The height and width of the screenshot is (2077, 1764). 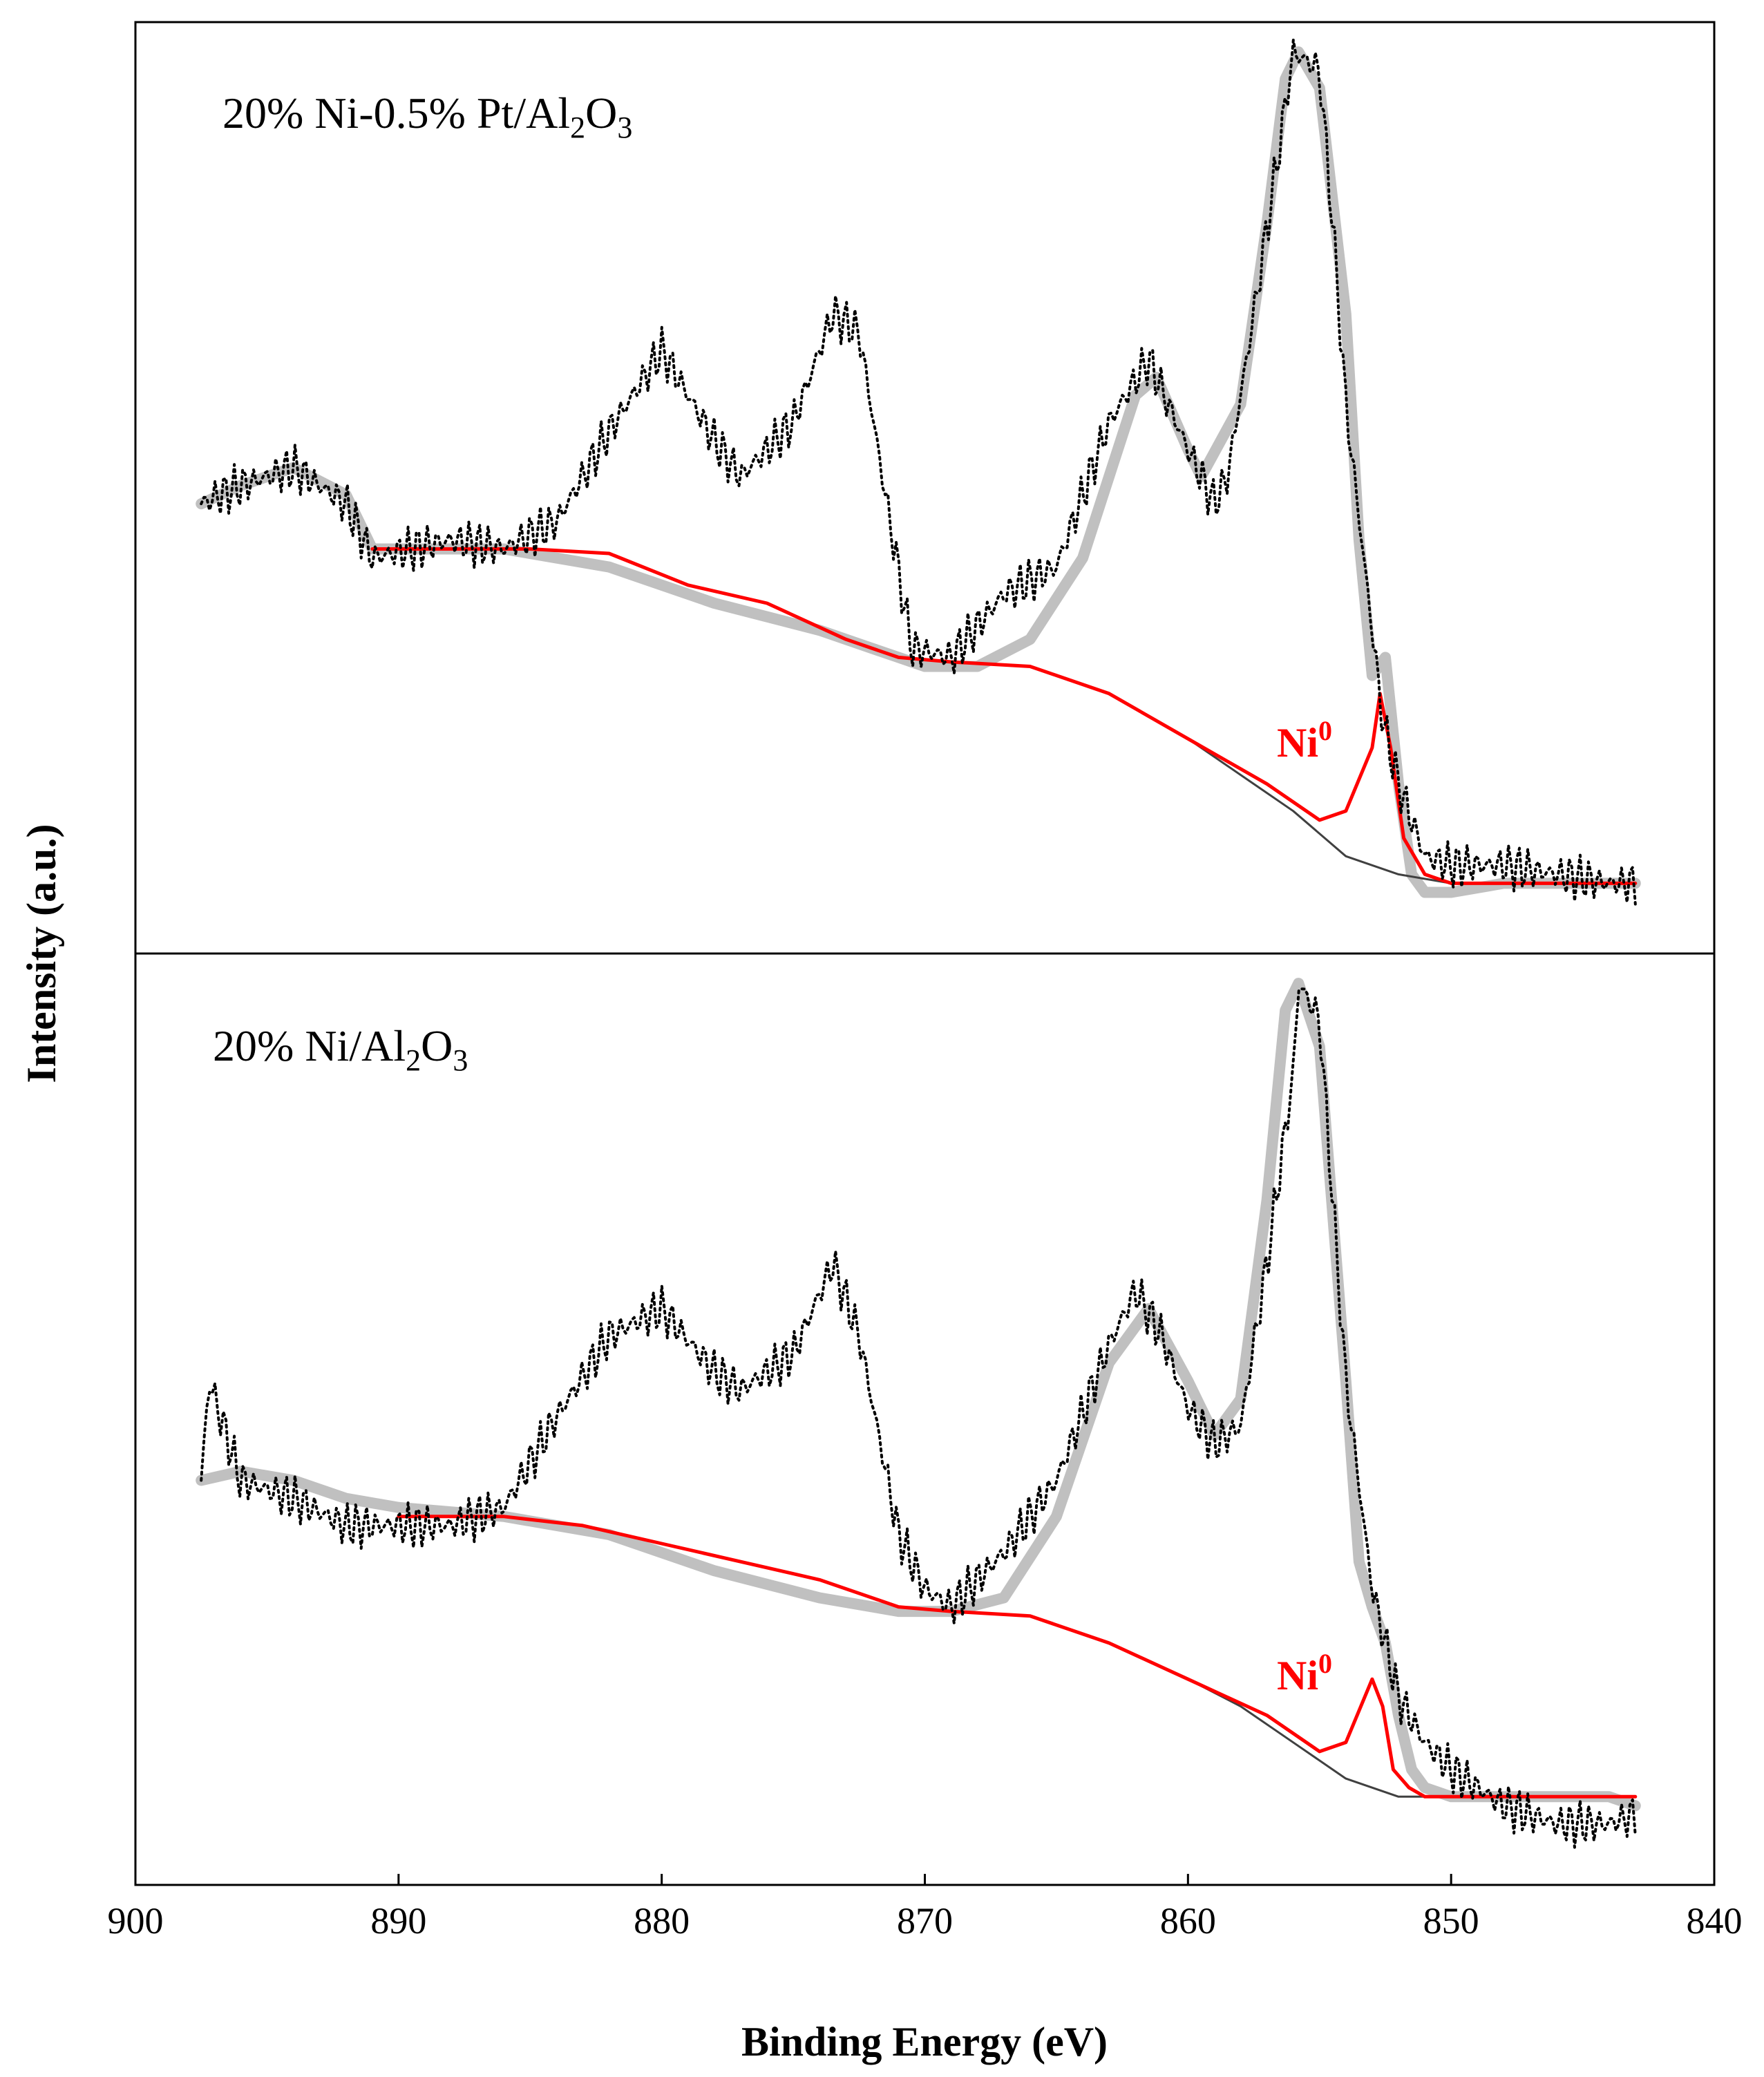 I want to click on x-tick-label: 880, so click(x=662, y=1921).